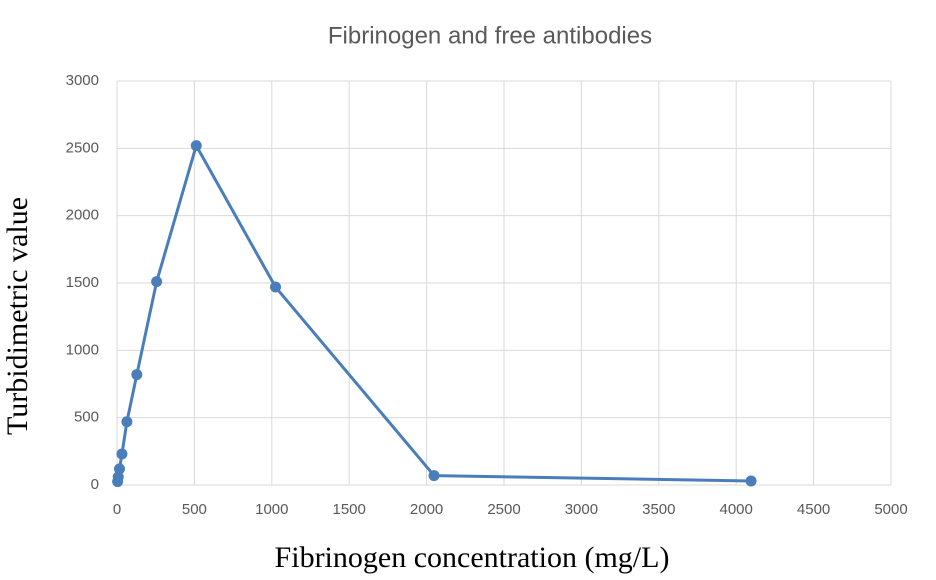 This screenshot has height=580, width=936. What do you see at coordinates (813, 509) in the screenshot?
I see `x-tick-label: 4500` at bounding box center [813, 509].